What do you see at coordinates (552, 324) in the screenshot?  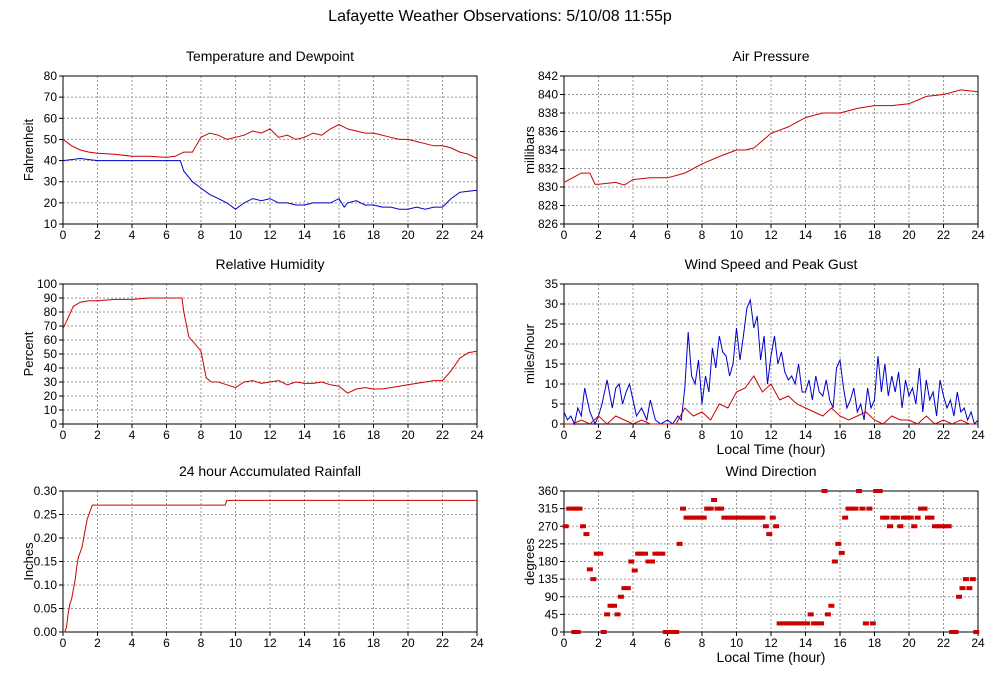 I see `wind-ytick-label: 25` at bounding box center [552, 324].